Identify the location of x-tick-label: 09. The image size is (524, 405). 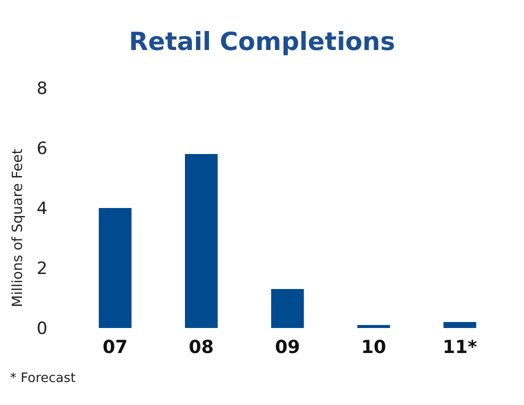
(287, 347).